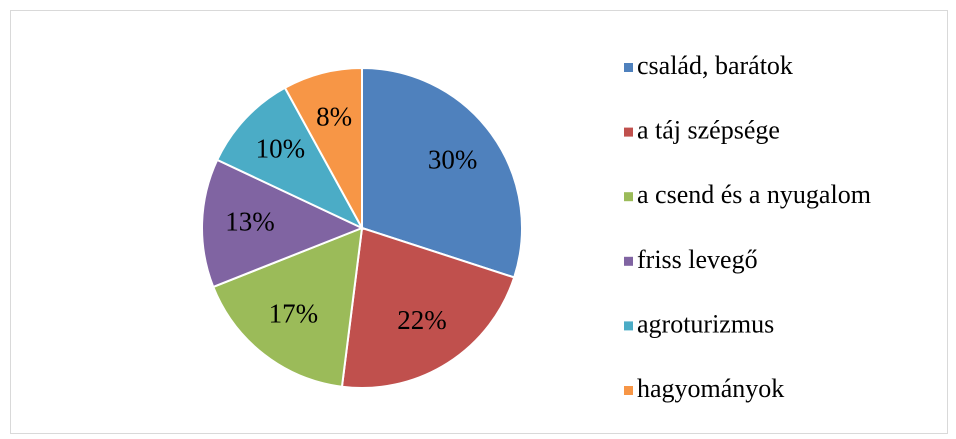 The width and height of the screenshot is (956, 439). I want to click on legend-label: a táj szépsége, so click(708, 130).